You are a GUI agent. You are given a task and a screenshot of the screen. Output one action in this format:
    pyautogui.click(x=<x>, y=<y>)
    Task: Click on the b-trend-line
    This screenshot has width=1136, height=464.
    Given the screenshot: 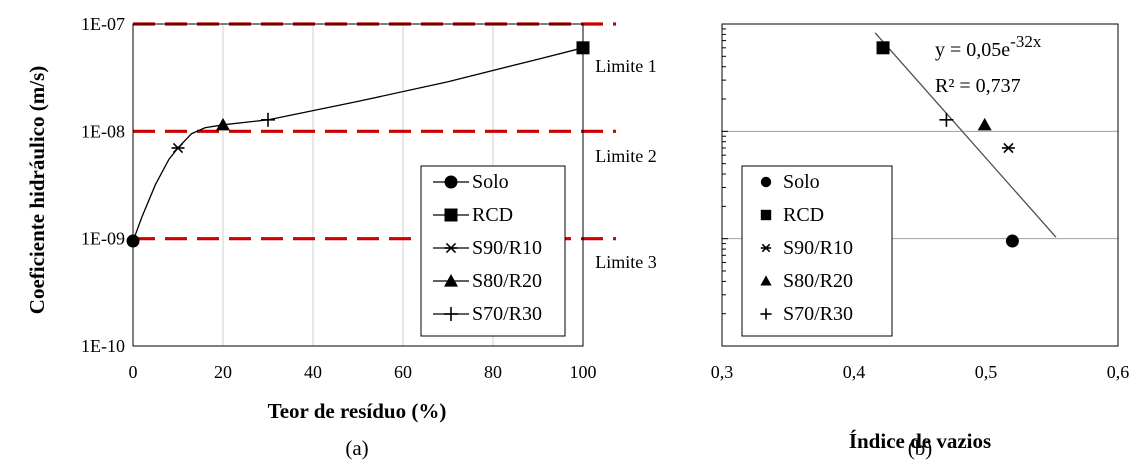 What is the action you would take?
    pyautogui.click(x=965, y=135)
    